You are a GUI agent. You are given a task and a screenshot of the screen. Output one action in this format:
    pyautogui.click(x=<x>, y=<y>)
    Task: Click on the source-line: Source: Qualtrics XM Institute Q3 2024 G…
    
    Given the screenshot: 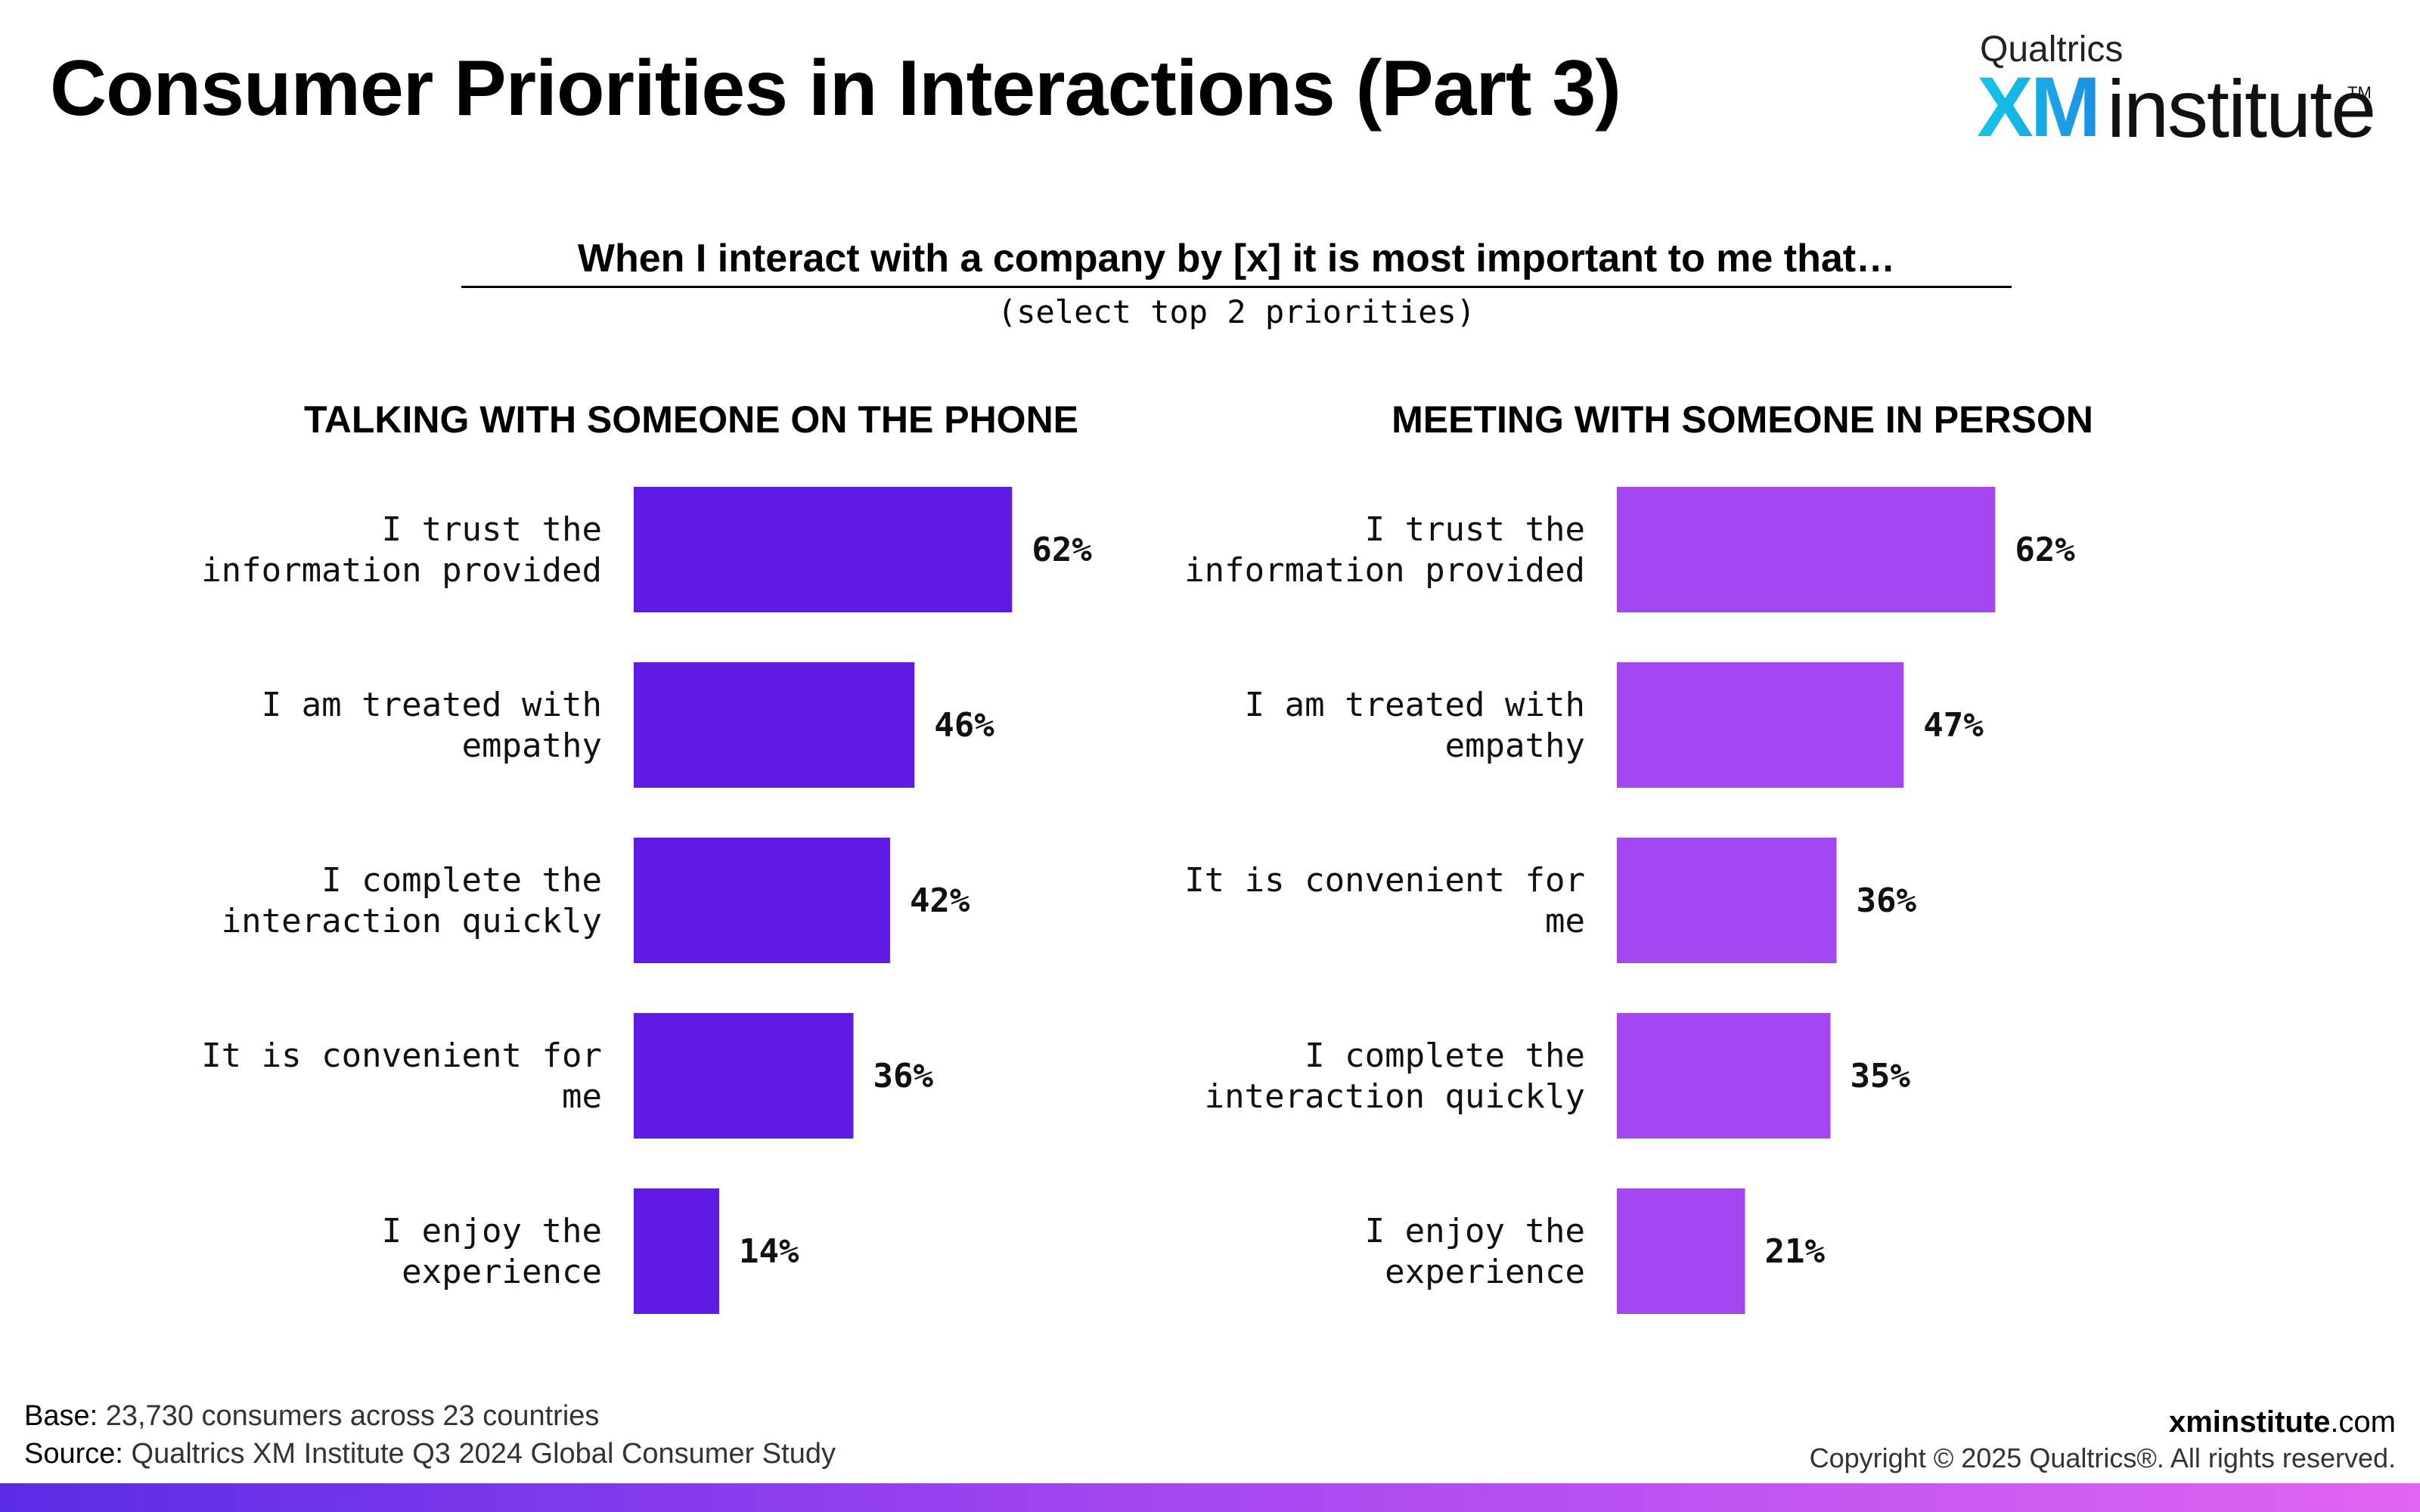 What is the action you would take?
    pyautogui.click(x=430, y=1454)
    